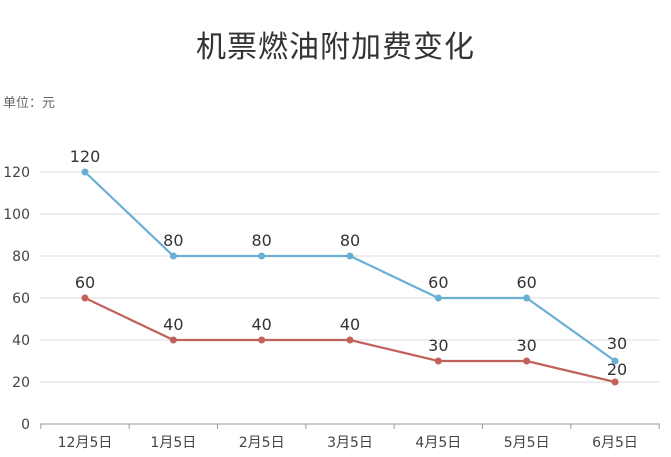 The width and height of the screenshot is (671, 457). I want to click on y-tick-label: 120, so click(16, 173).